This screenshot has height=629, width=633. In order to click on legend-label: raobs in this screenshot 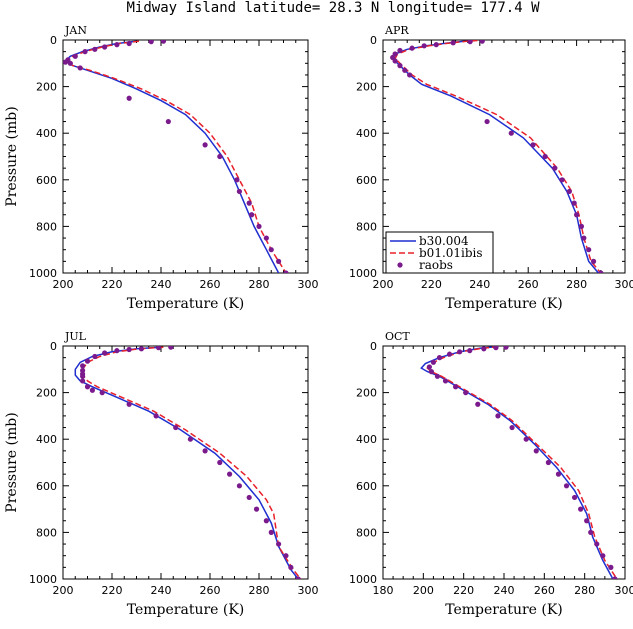, I will do `click(436, 265)`.